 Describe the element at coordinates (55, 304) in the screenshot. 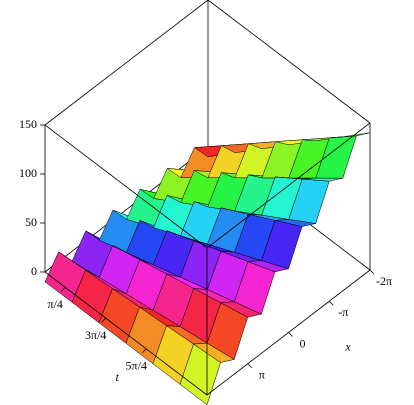

I see `y-tick-label: π/4` at that location.